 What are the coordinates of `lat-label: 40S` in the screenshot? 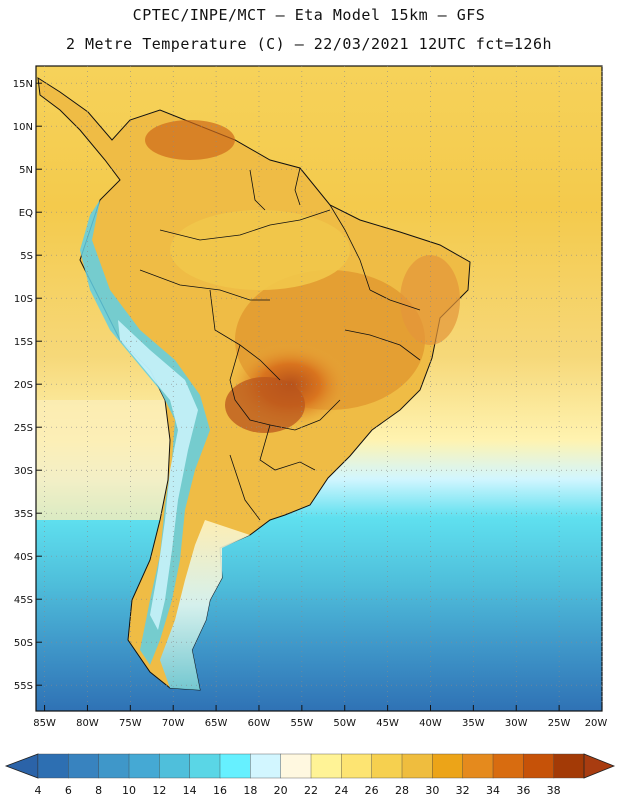 It's located at (23, 557).